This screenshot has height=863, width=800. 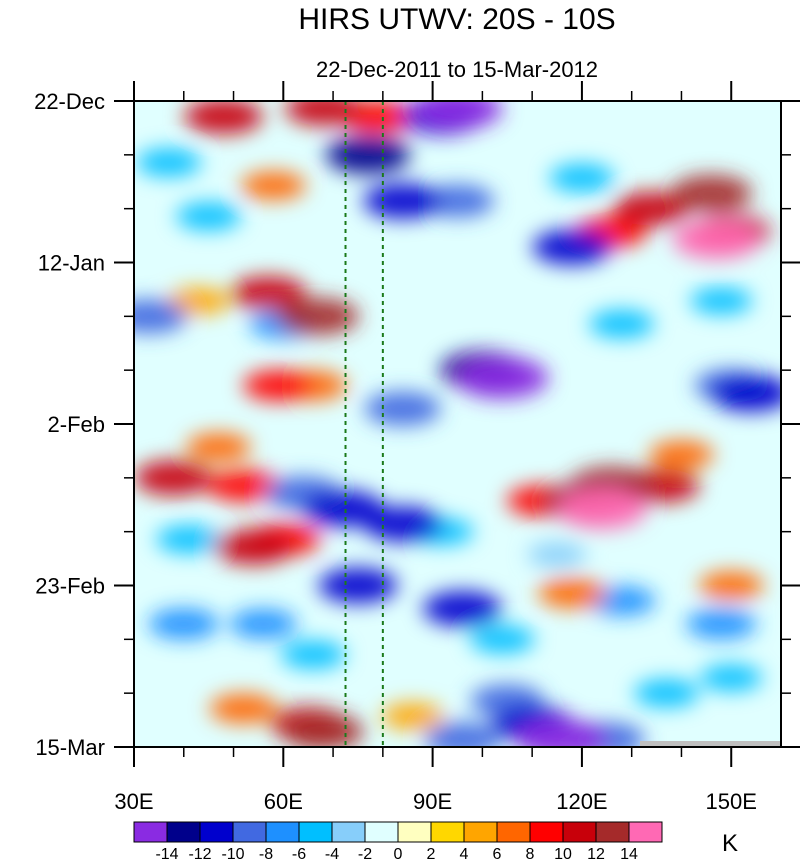 I want to click on colorbar-tick-label: 0, so click(x=398, y=854).